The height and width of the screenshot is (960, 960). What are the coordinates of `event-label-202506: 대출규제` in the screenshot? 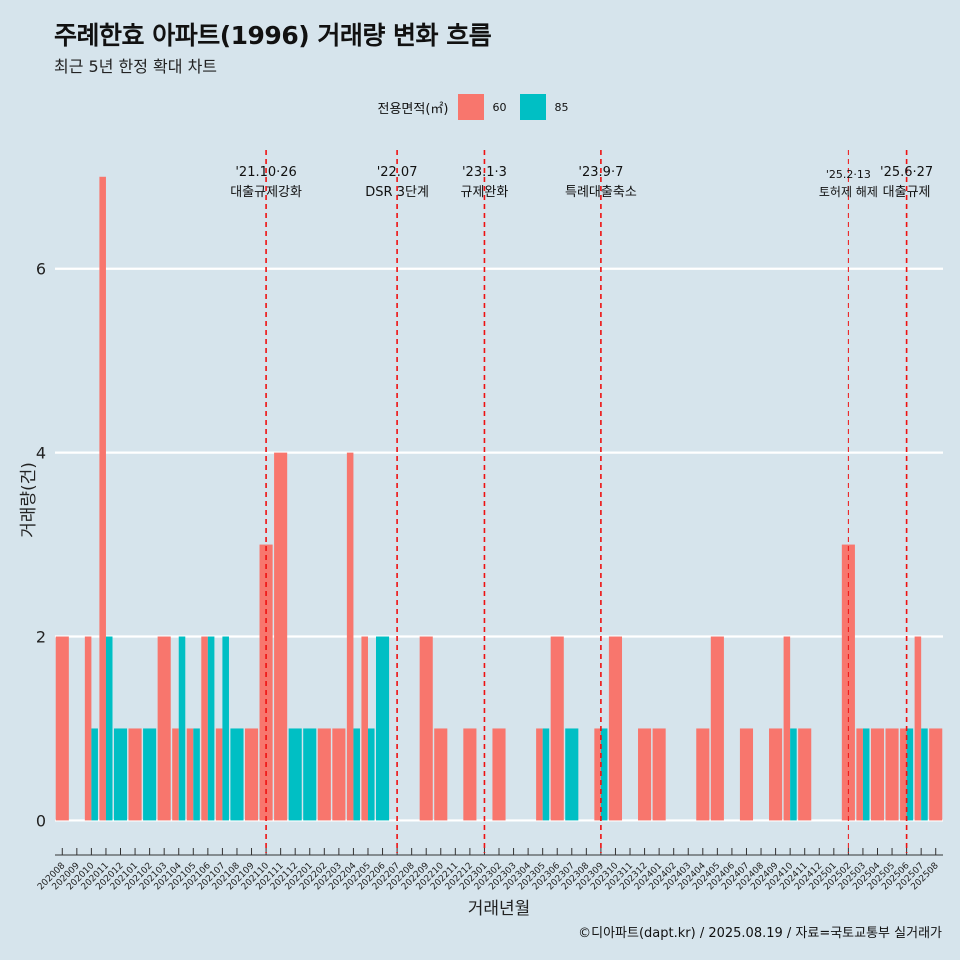 It's located at (907, 192).